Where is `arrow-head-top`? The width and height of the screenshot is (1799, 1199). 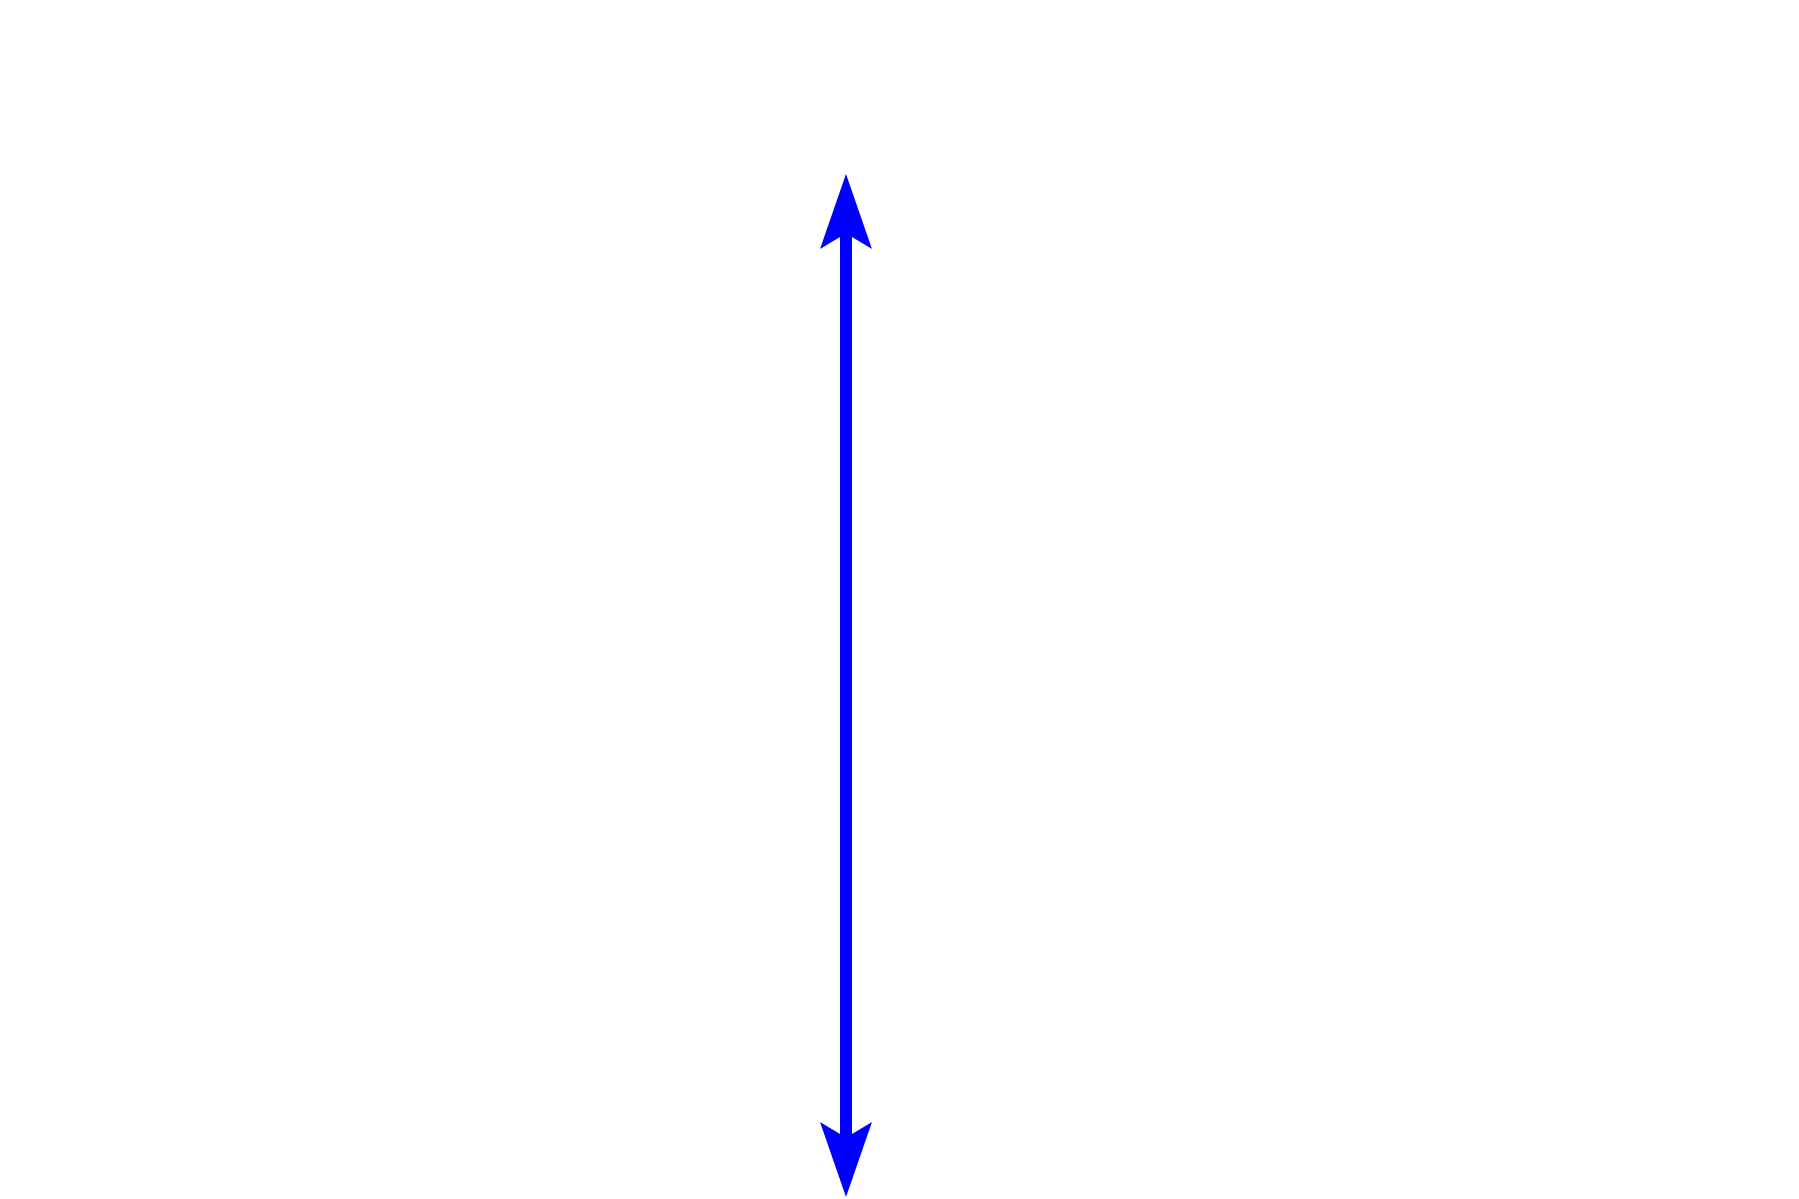
arrow-head-top is located at coordinates (846, 211).